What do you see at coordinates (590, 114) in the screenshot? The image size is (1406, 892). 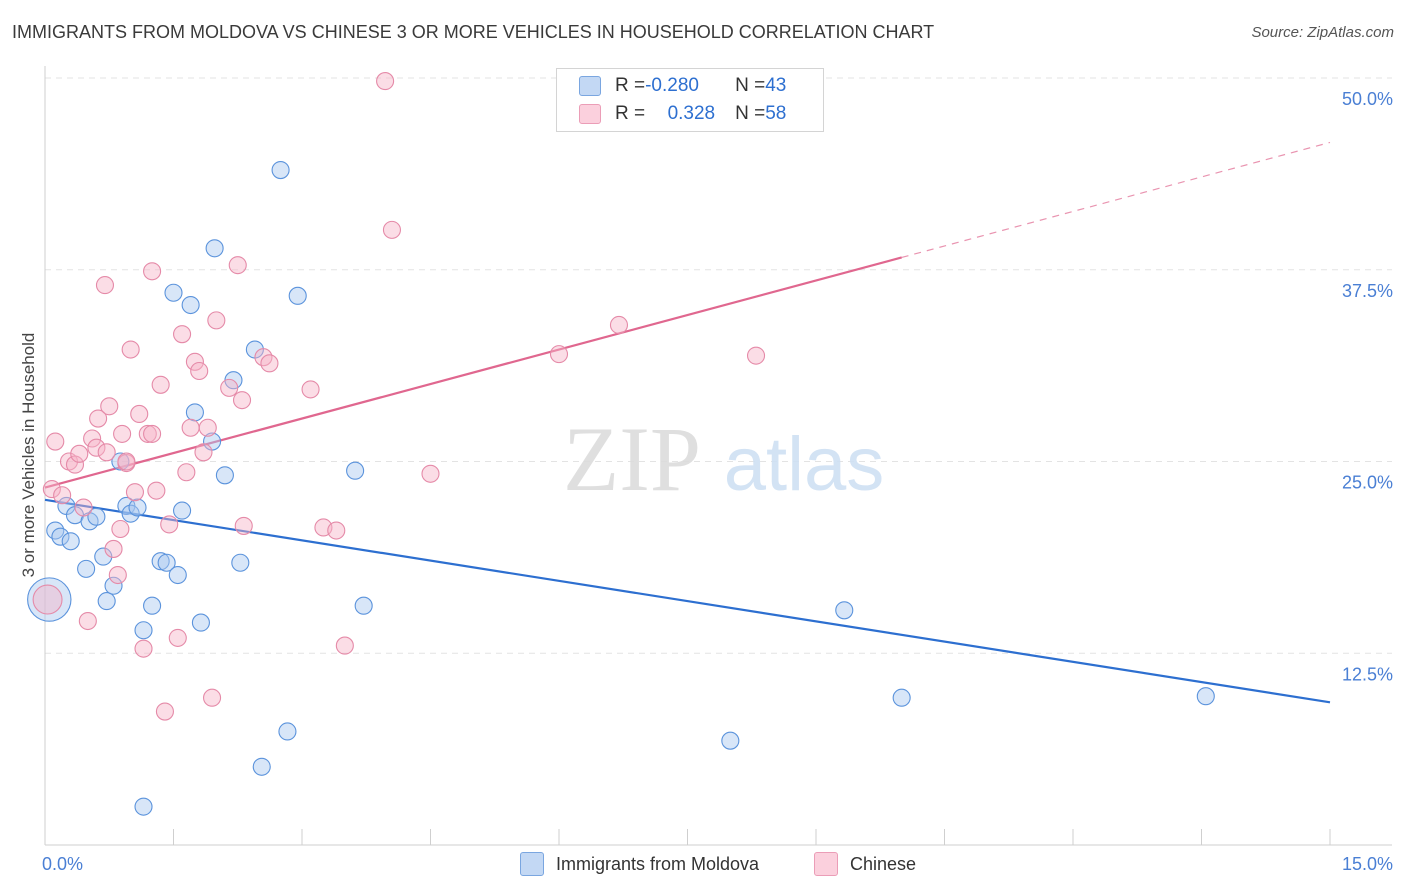 I see `legend-swatch-chinese` at bounding box center [590, 114].